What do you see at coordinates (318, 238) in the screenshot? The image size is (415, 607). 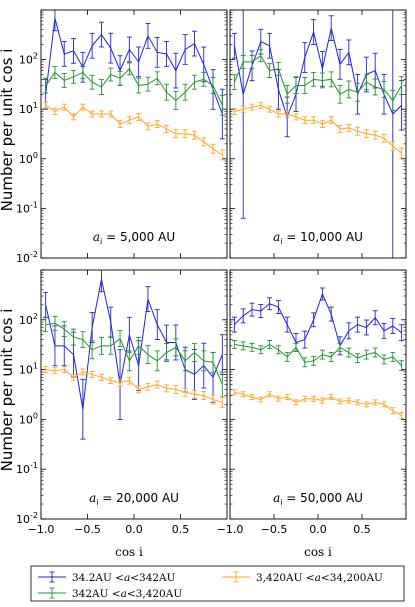 I see `panel-annotation: ai = 10,000 AU` at bounding box center [318, 238].